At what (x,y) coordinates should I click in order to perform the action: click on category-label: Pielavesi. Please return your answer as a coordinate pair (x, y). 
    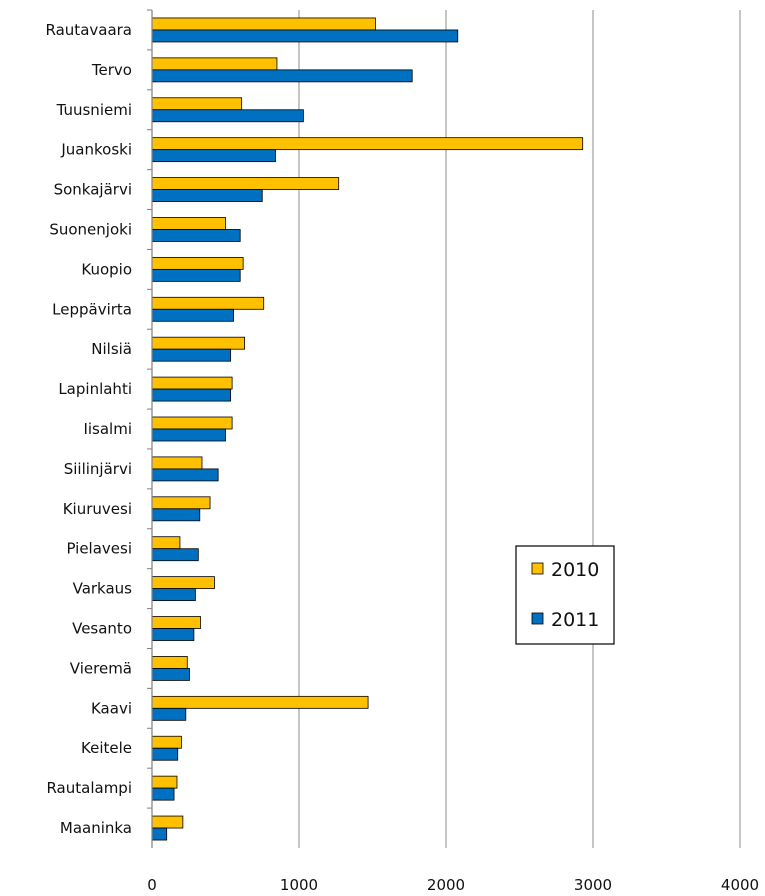
    Looking at the image, I should click on (99, 549).